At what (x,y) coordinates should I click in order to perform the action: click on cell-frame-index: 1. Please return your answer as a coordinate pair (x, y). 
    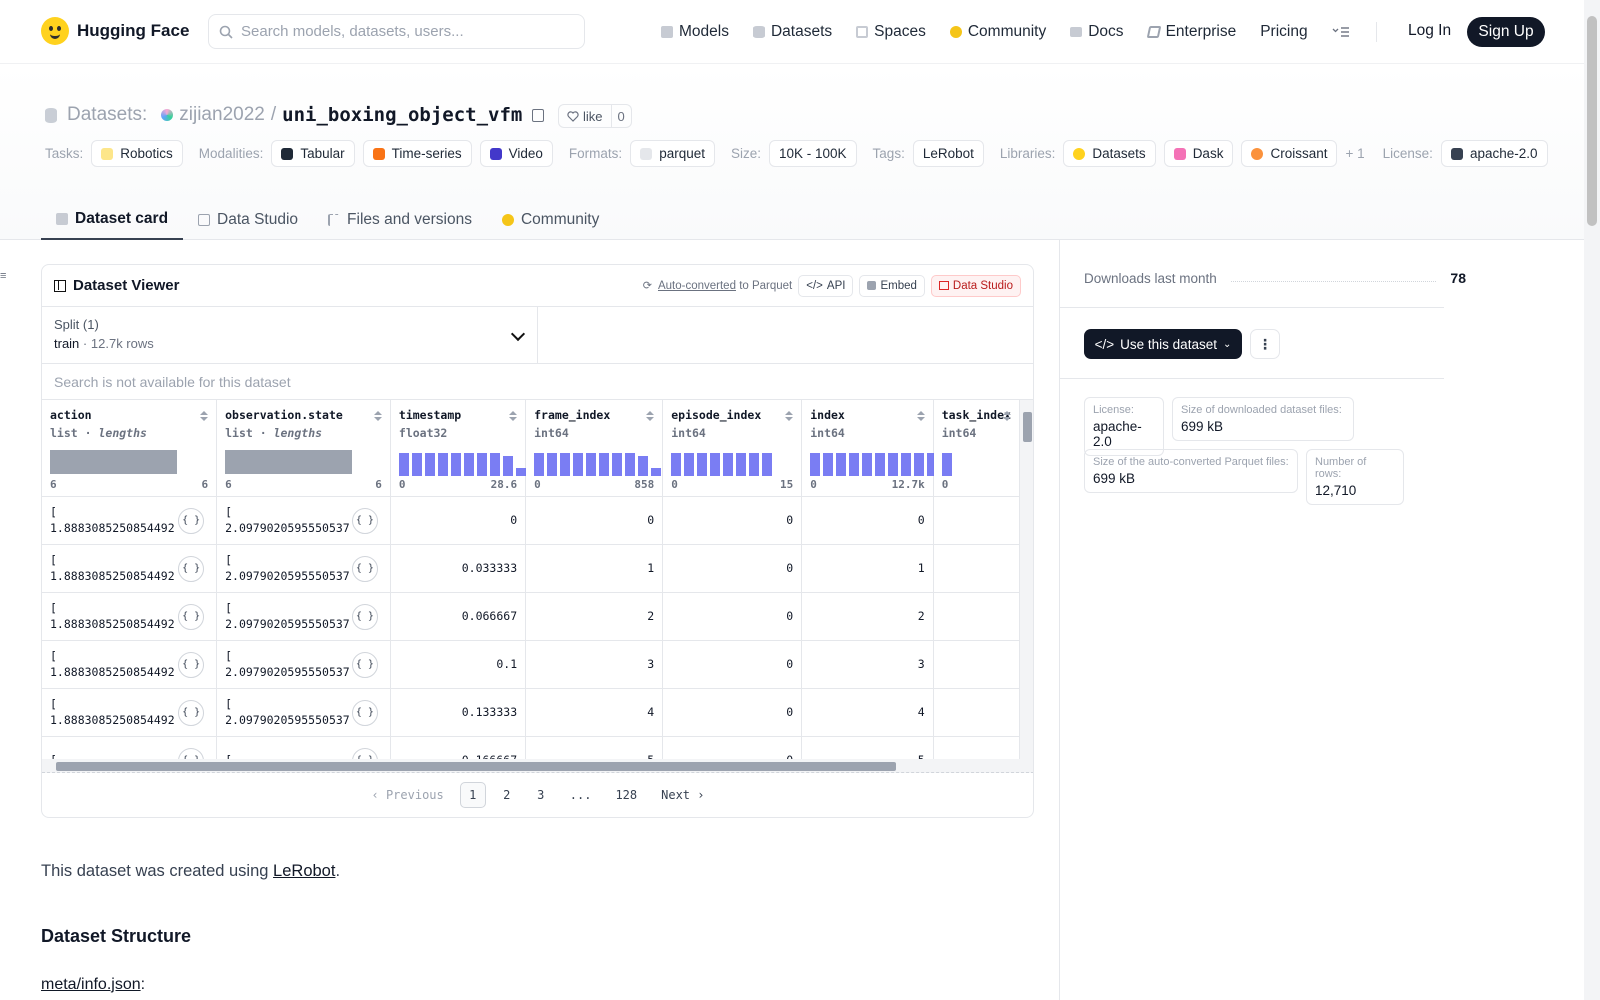
    Looking at the image, I should click on (594, 568).